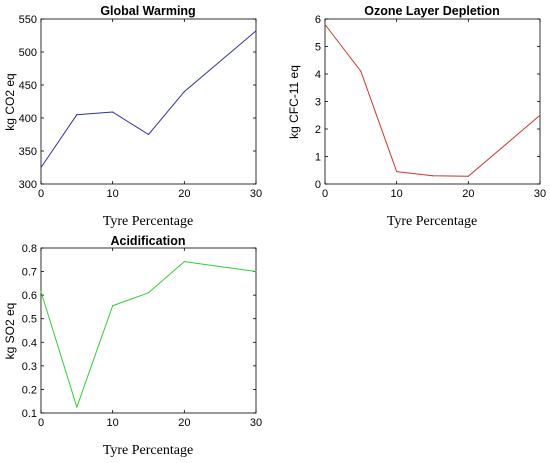 The image size is (550, 463). Describe the element at coordinates (10, 101) in the screenshot. I see `y-axis-label: kg CO2 eq` at that location.